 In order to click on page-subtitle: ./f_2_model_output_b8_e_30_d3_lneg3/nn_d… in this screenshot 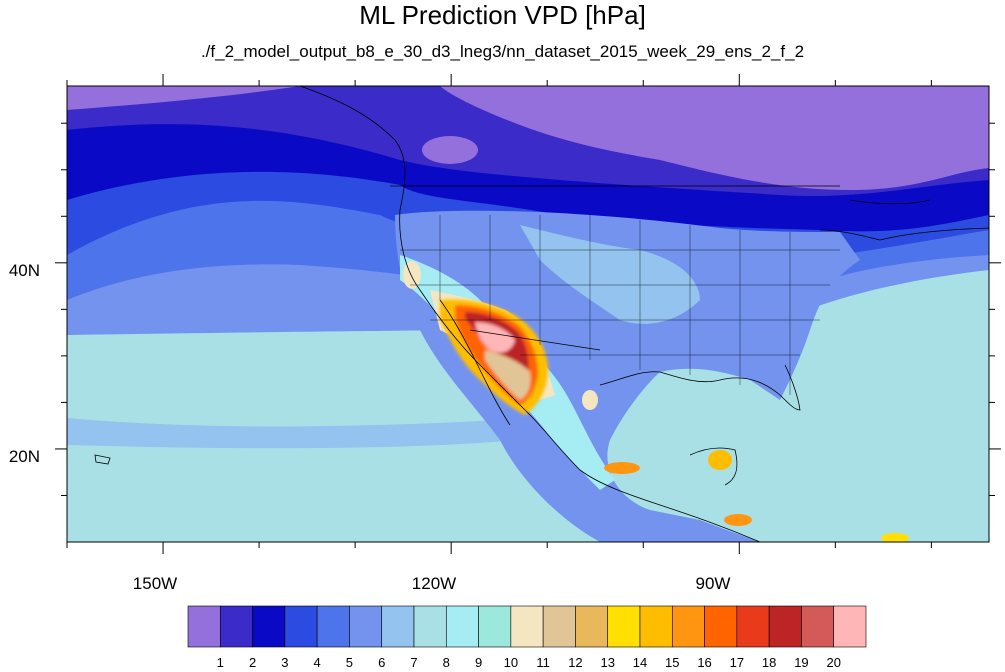, I will do `click(502, 51)`.